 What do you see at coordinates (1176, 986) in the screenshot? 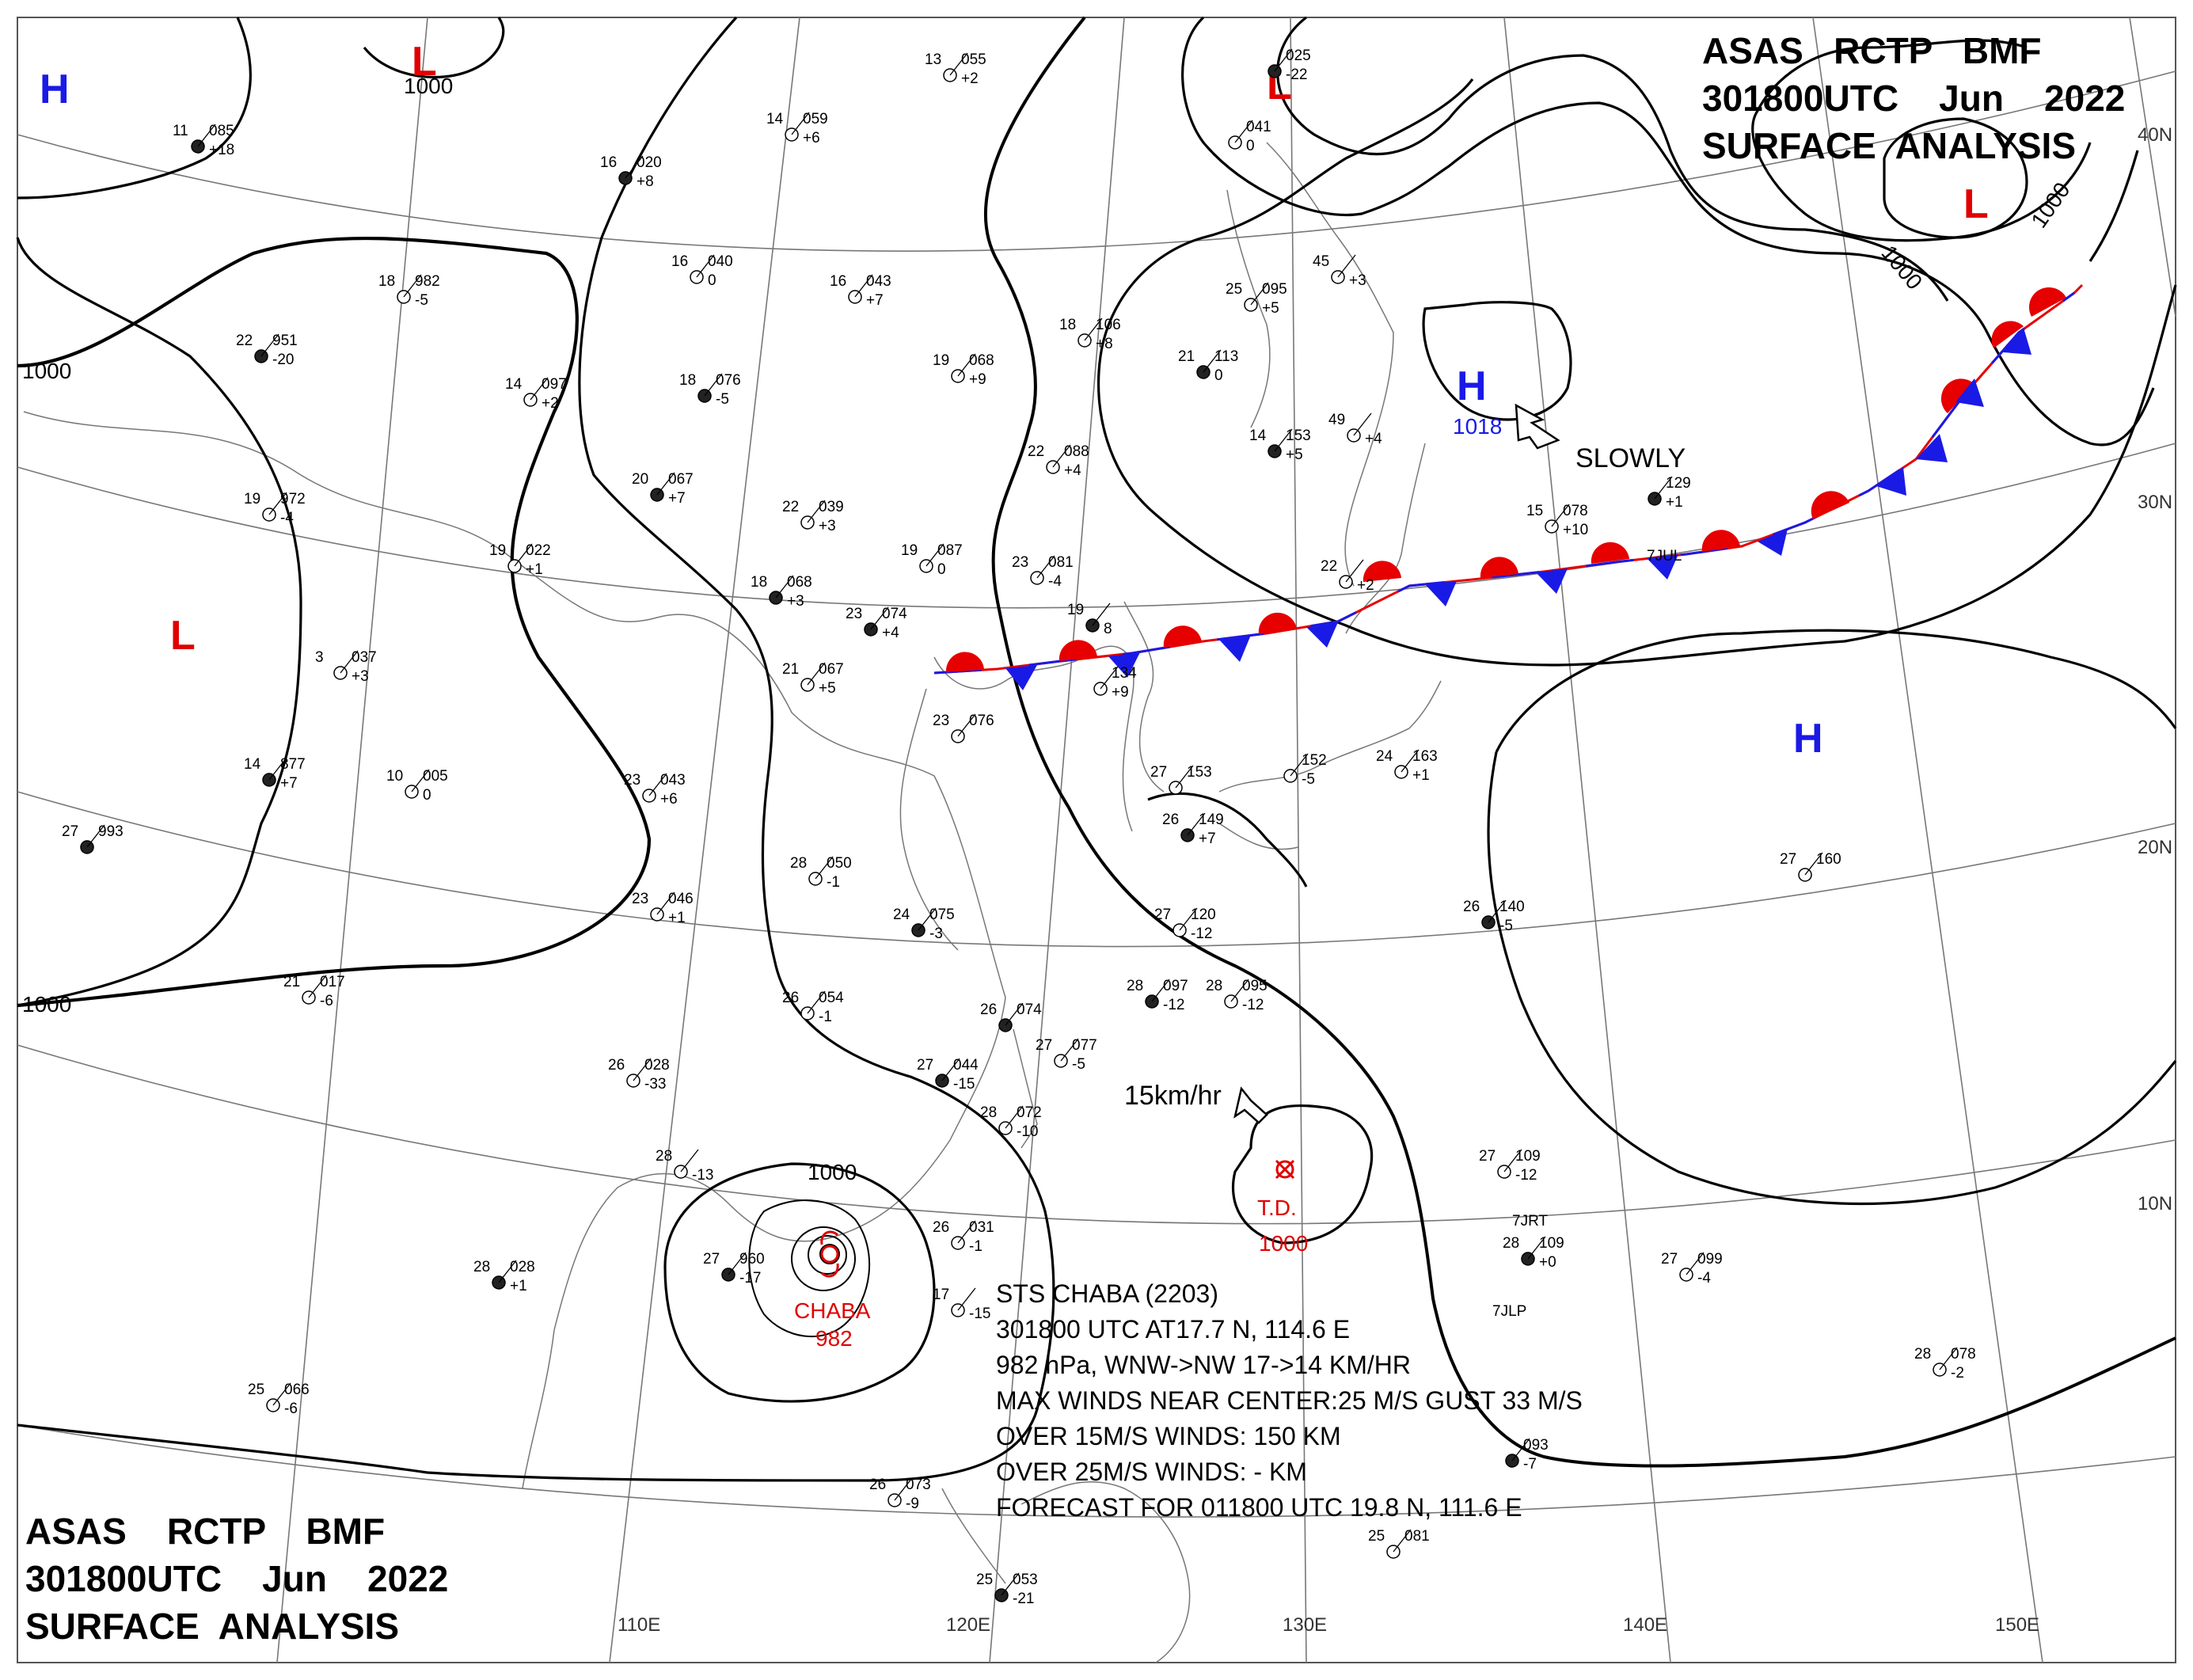
I see `station-pressure: 097` at bounding box center [1176, 986].